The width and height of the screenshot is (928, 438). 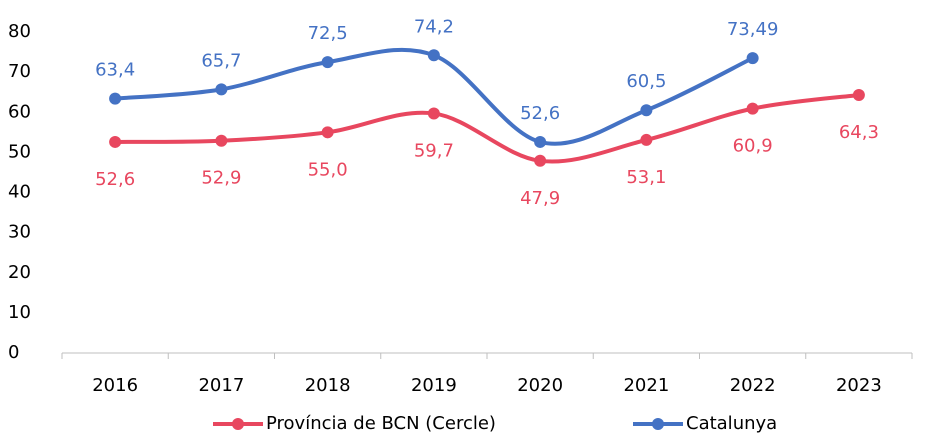 What do you see at coordinates (19, 151) in the screenshot?
I see `y-tick-label: 50` at bounding box center [19, 151].